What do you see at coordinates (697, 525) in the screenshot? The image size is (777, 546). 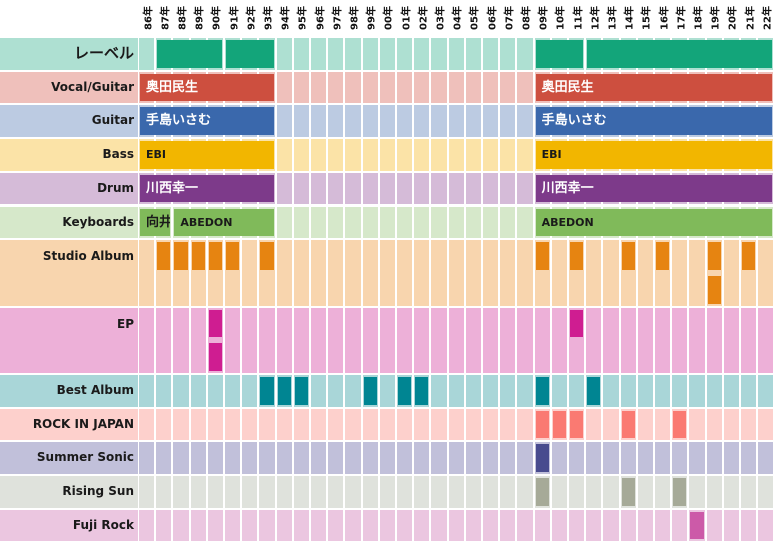 I see `event-mark-fuji` at bounding box center [697, 525].